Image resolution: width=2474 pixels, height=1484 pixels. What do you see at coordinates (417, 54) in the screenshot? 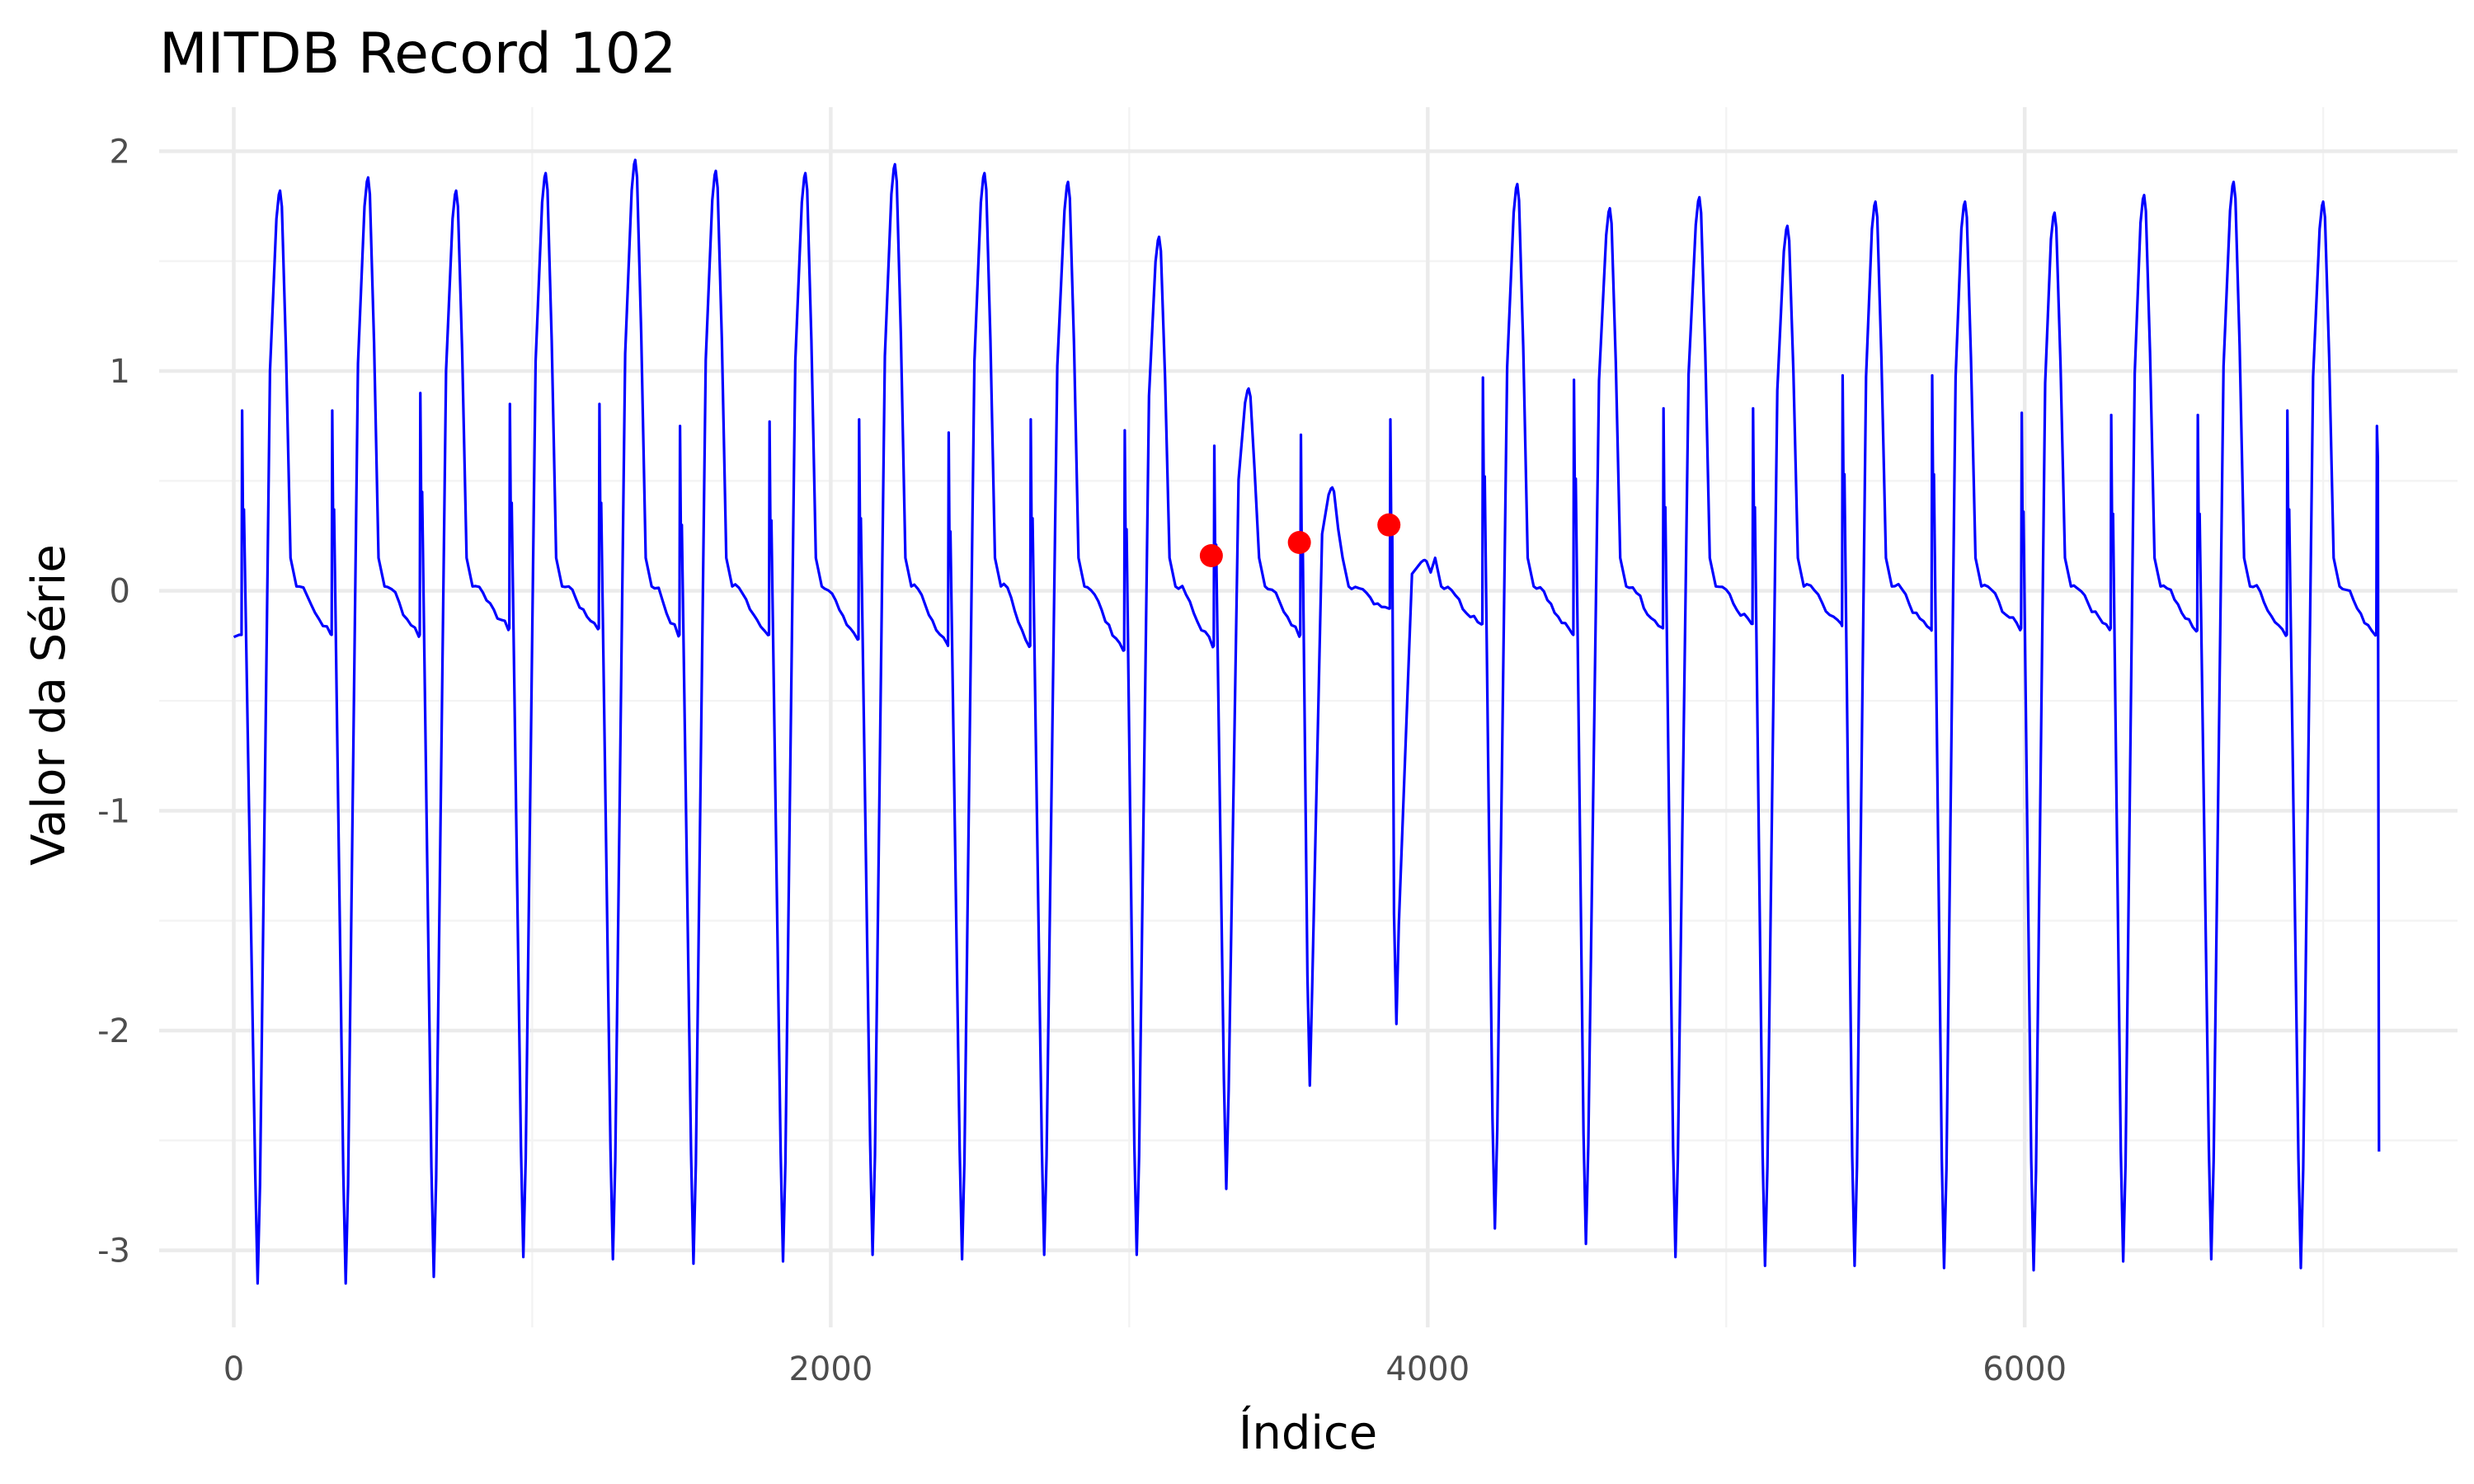
I see `chart-title: MITDB Record 102` at bounding box center [417, 54].